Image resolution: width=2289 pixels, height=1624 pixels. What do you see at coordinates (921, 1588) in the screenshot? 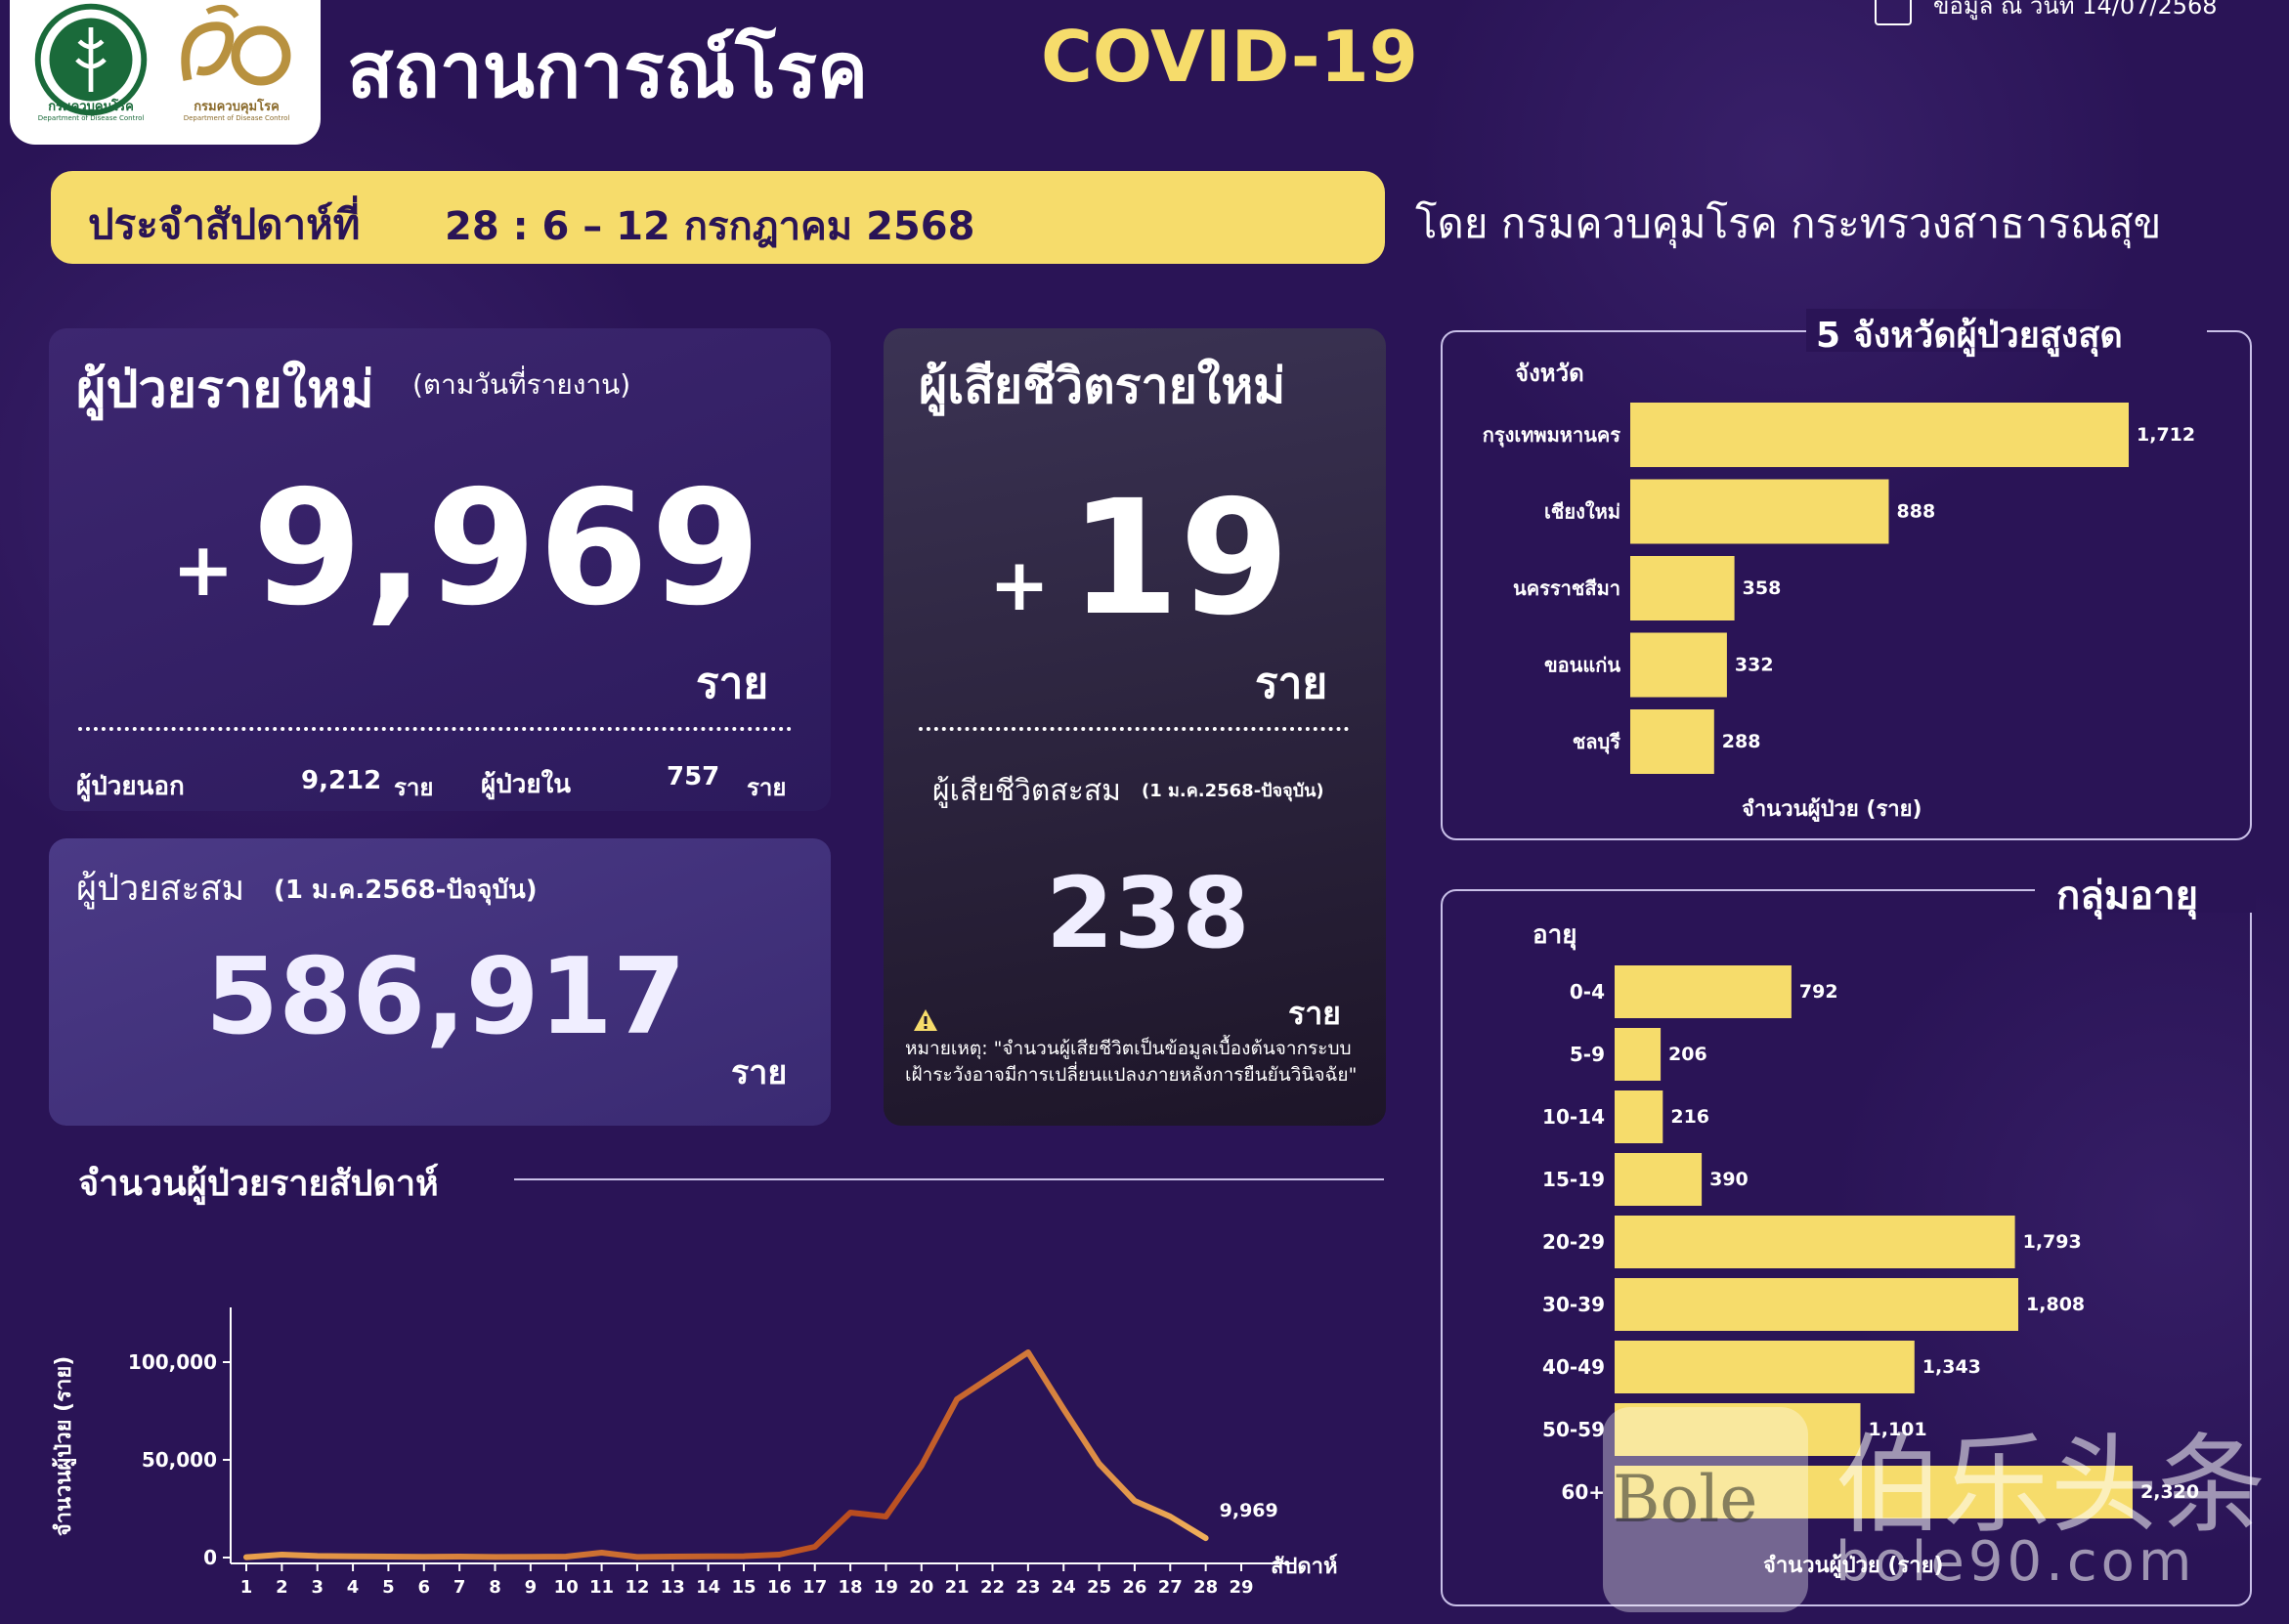
I see `x-tick-label: 20` at bounding box center [921, 1588].